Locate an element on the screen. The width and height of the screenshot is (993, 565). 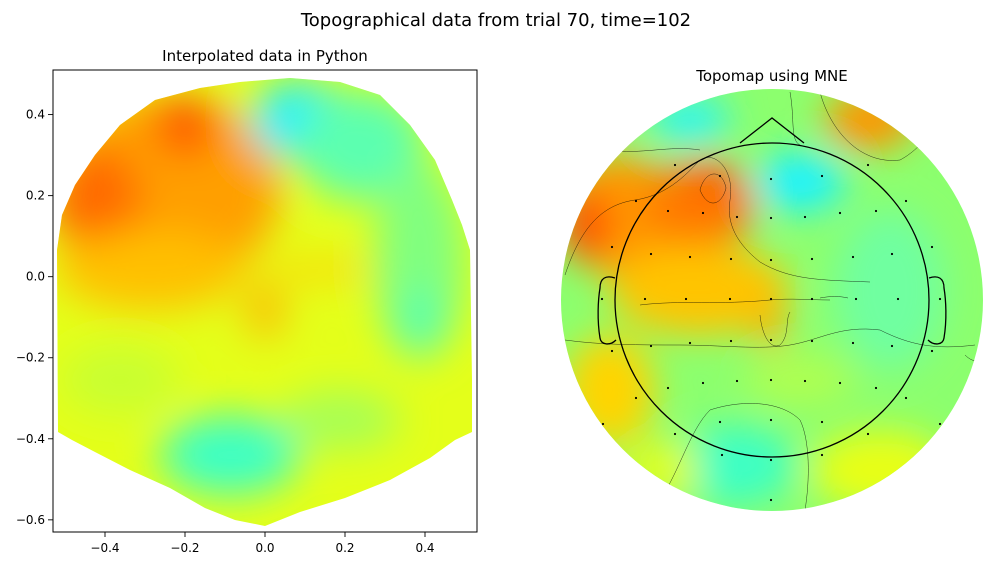
y-tick-label: −0.6 is located at coordinates (30, 520).